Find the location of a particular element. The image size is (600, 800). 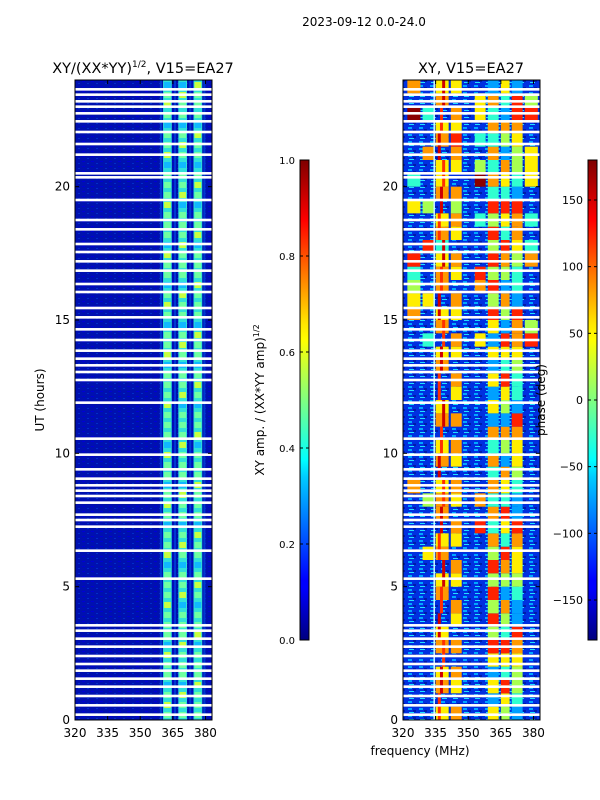

amplitude-colorbar-ramp is located at coordinates (304, 400).